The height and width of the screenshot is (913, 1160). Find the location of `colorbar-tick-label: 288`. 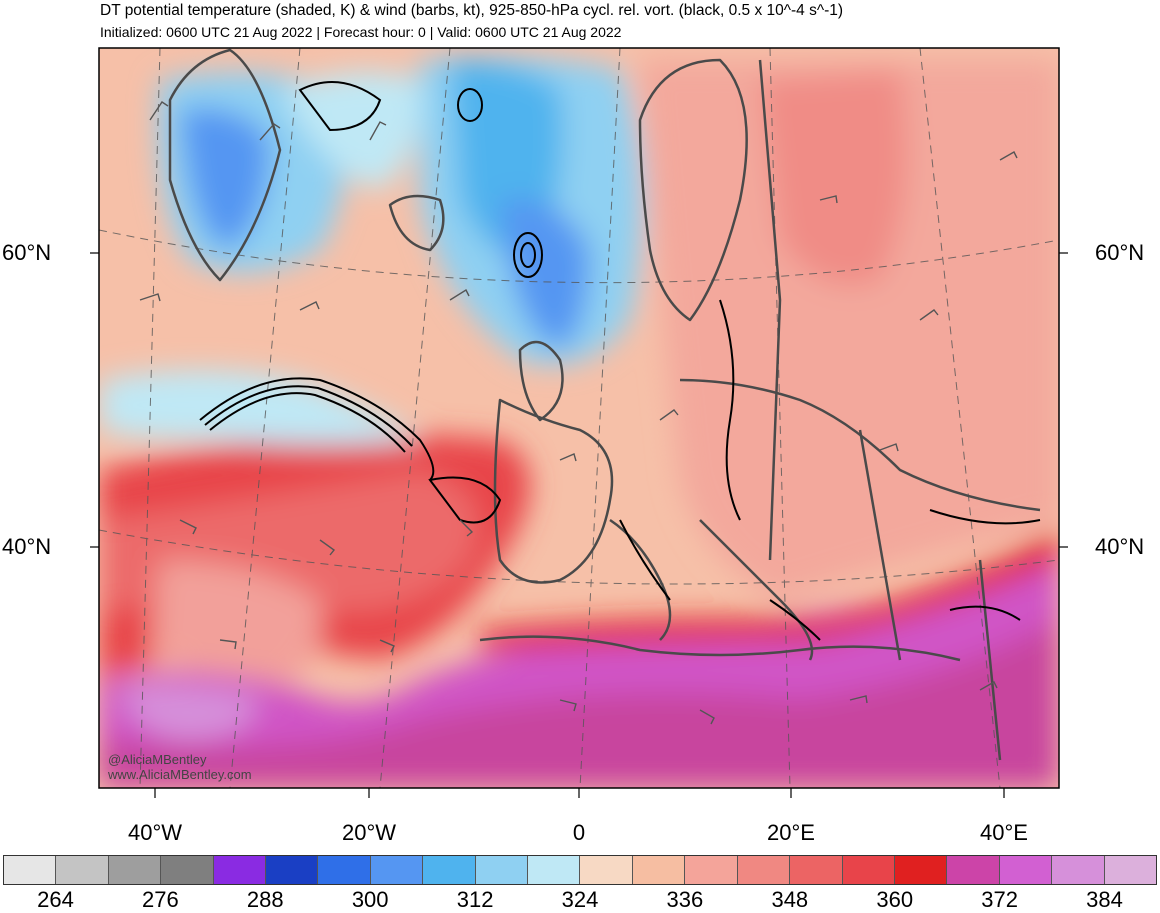

colorbar-tick-label: 288 is located at coordinates (265, 899).